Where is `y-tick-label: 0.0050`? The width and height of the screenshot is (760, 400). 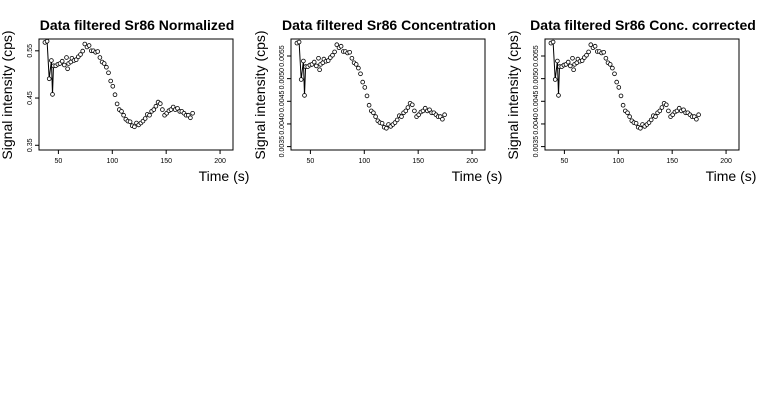
y-tick-label: 0.0050 is located at coordinates (536, 79).